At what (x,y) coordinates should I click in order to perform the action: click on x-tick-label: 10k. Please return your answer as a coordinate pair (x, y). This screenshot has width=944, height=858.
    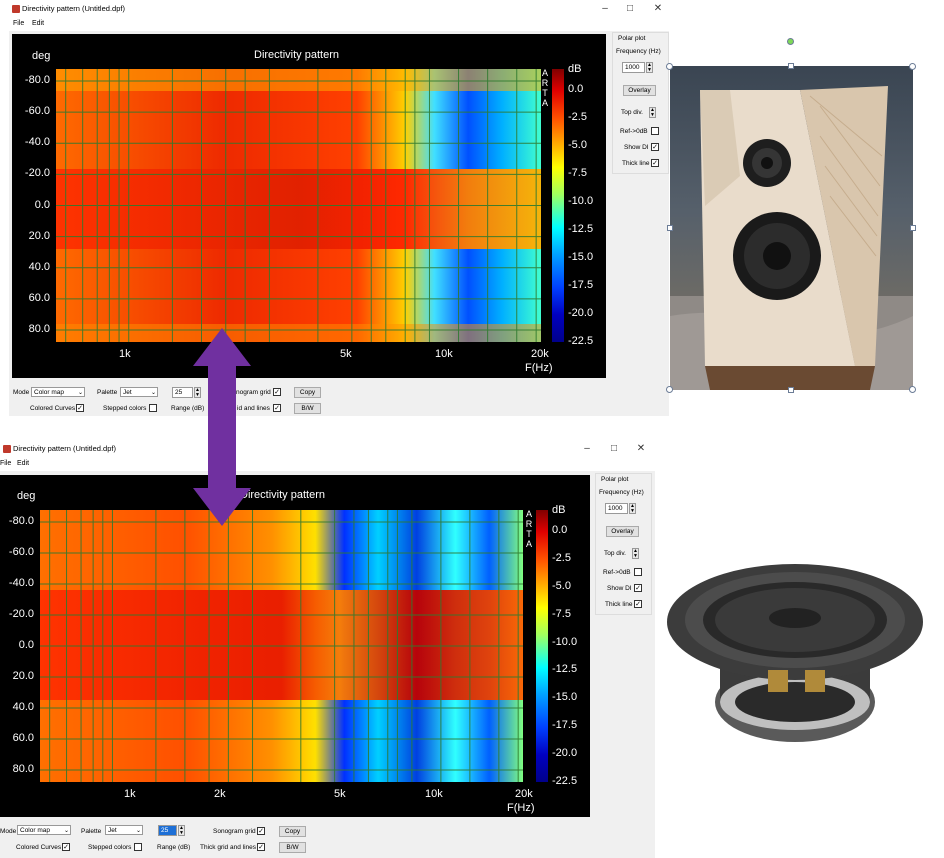
    Looking at the image, I should click on (444, 354).